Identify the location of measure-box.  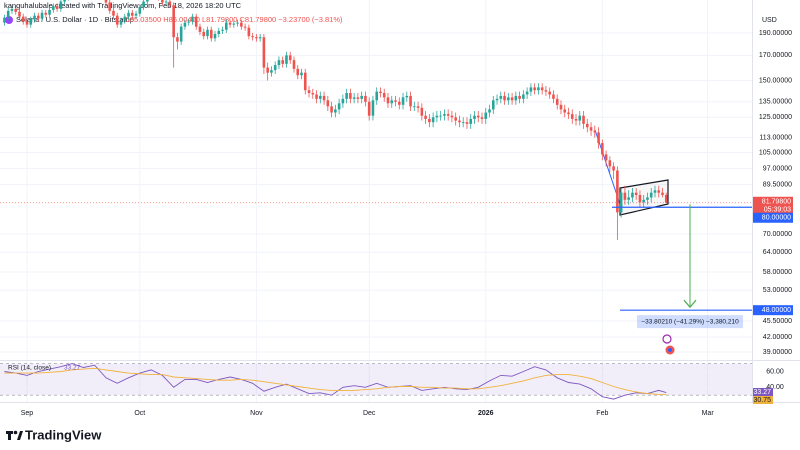
(690, 322).